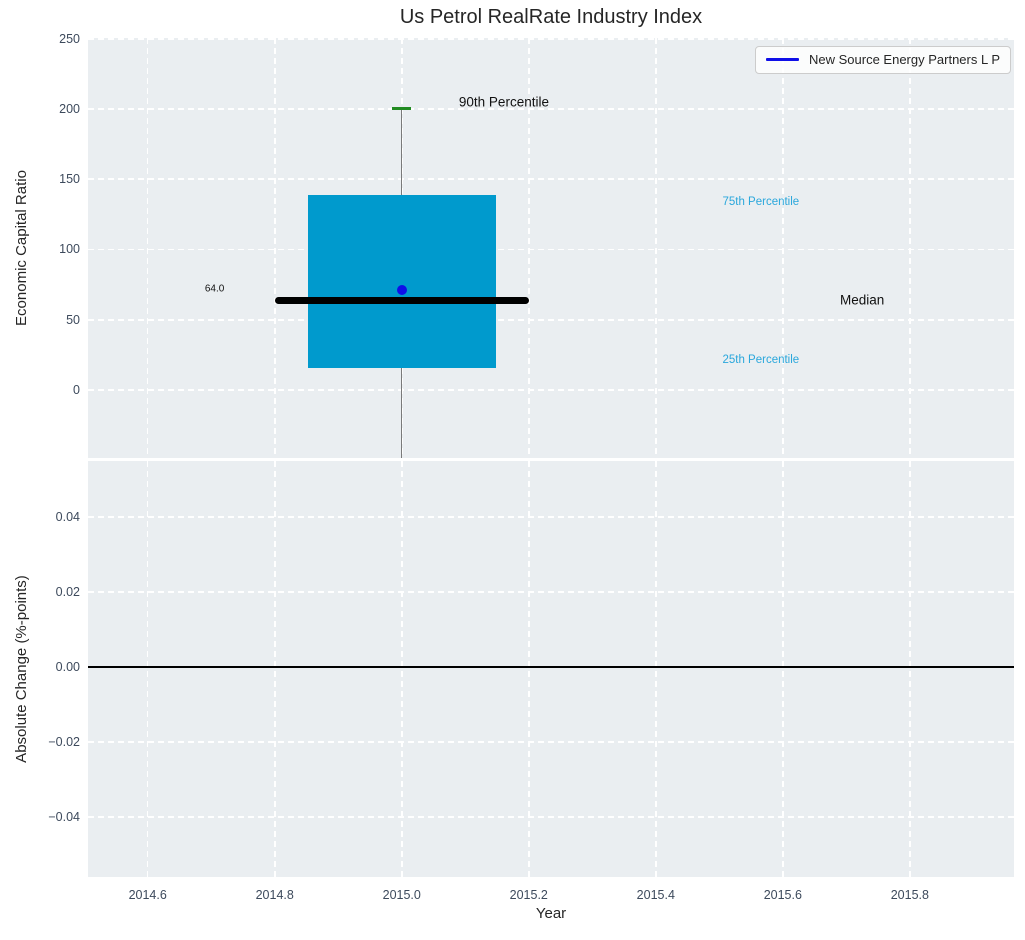 The height and width of the screenshot is (940, 1025). What do you see at coordinates (761, 360) in the screenshot?
I see `annotation-25th-percentile: 25th Percentile` at bounding box center [761, 360].